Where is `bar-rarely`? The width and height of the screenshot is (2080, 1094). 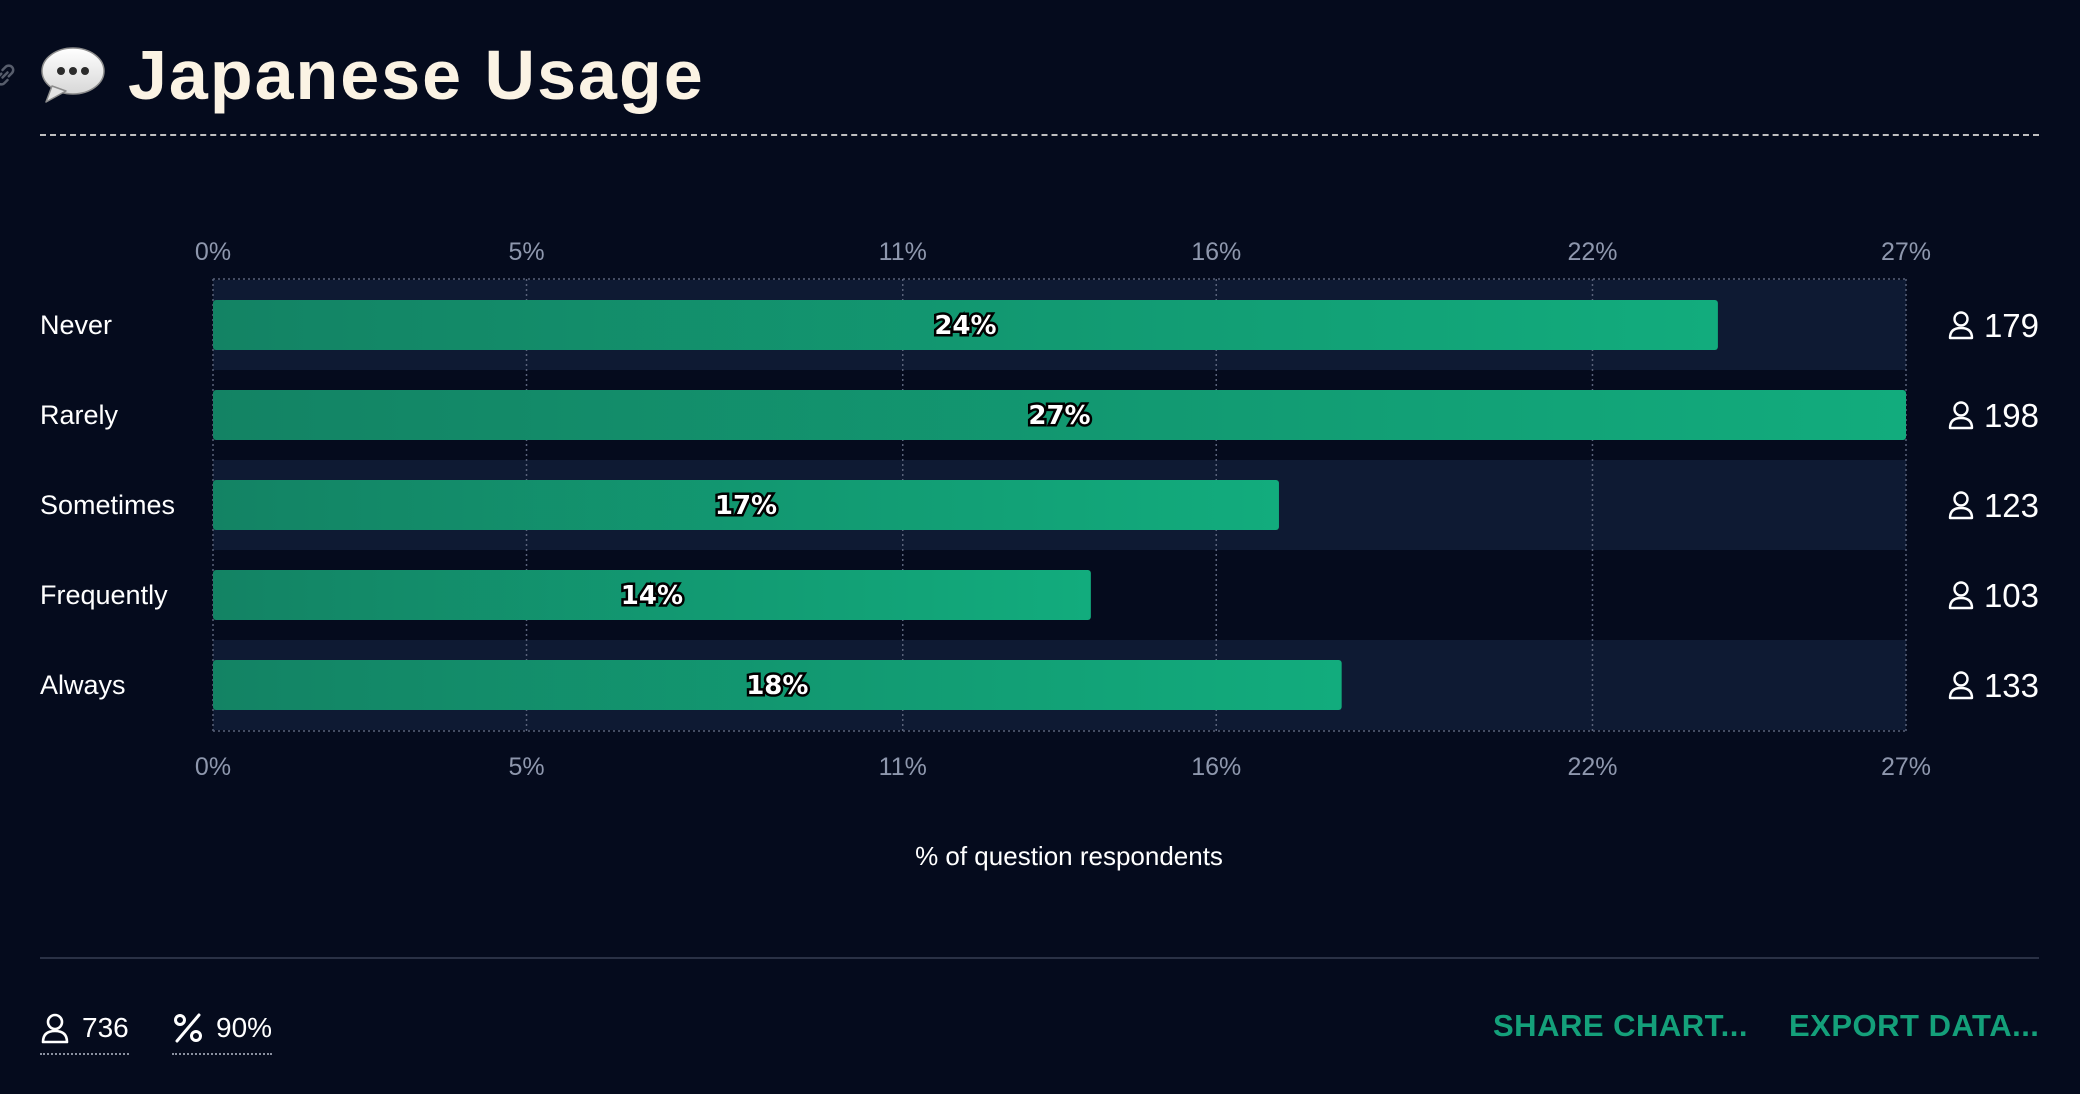
bar-rarely is located at coordinates (1059, 415).